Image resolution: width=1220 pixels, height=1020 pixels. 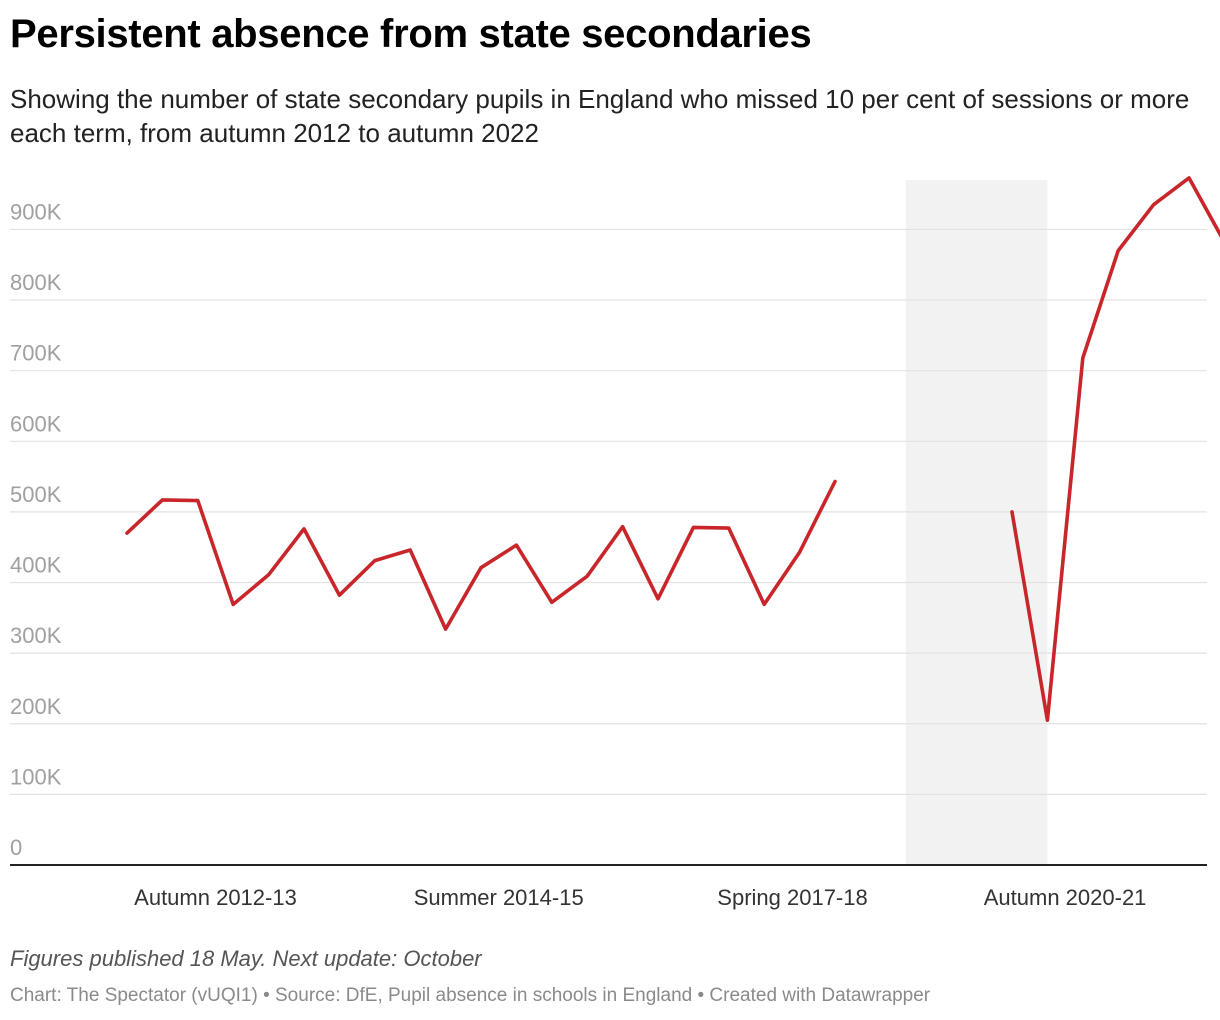 I want to click on y-tick-label: 700K, so click(x=36, y=353).